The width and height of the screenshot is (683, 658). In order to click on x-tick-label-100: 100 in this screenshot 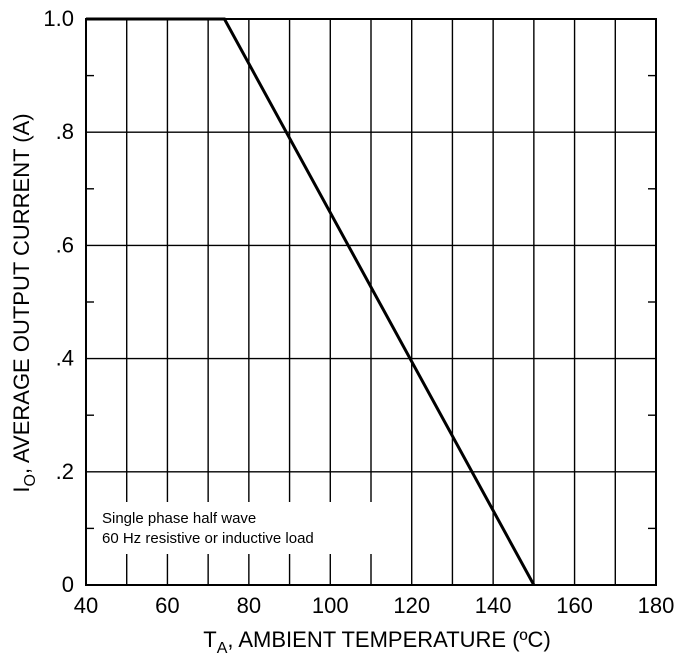, I will do `click(330, 605)`.